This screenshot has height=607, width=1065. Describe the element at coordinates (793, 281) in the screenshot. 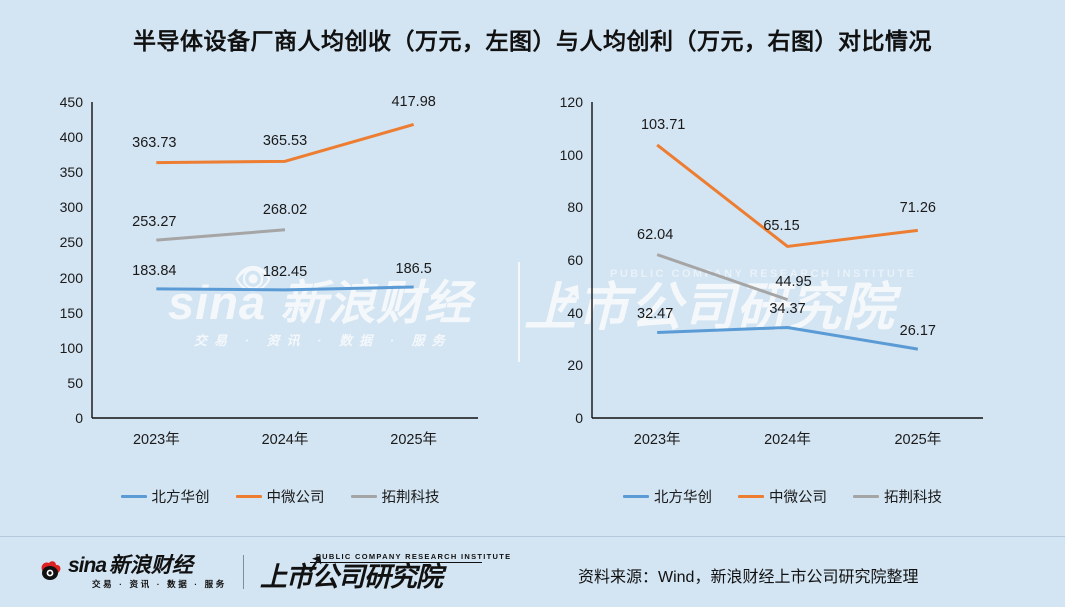

I see `data-value-label: 44.95` at that location.